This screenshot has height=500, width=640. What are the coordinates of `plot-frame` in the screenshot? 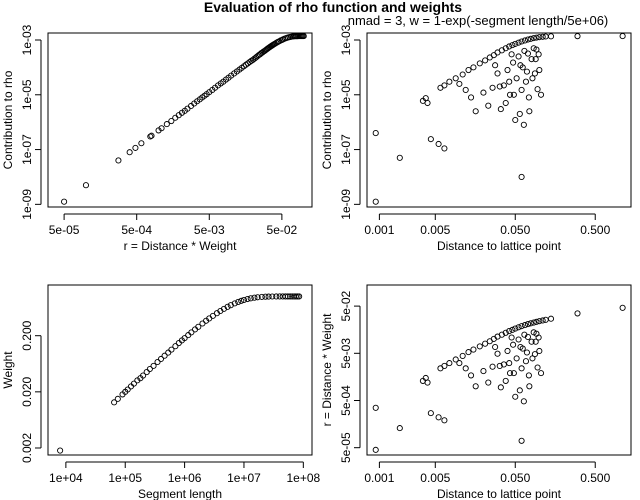 It's located at (499, 370).